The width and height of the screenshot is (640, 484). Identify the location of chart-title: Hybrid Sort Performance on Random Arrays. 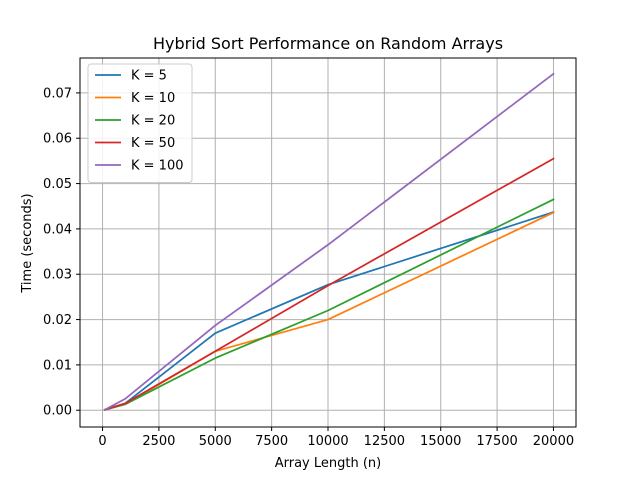
(328, 43).